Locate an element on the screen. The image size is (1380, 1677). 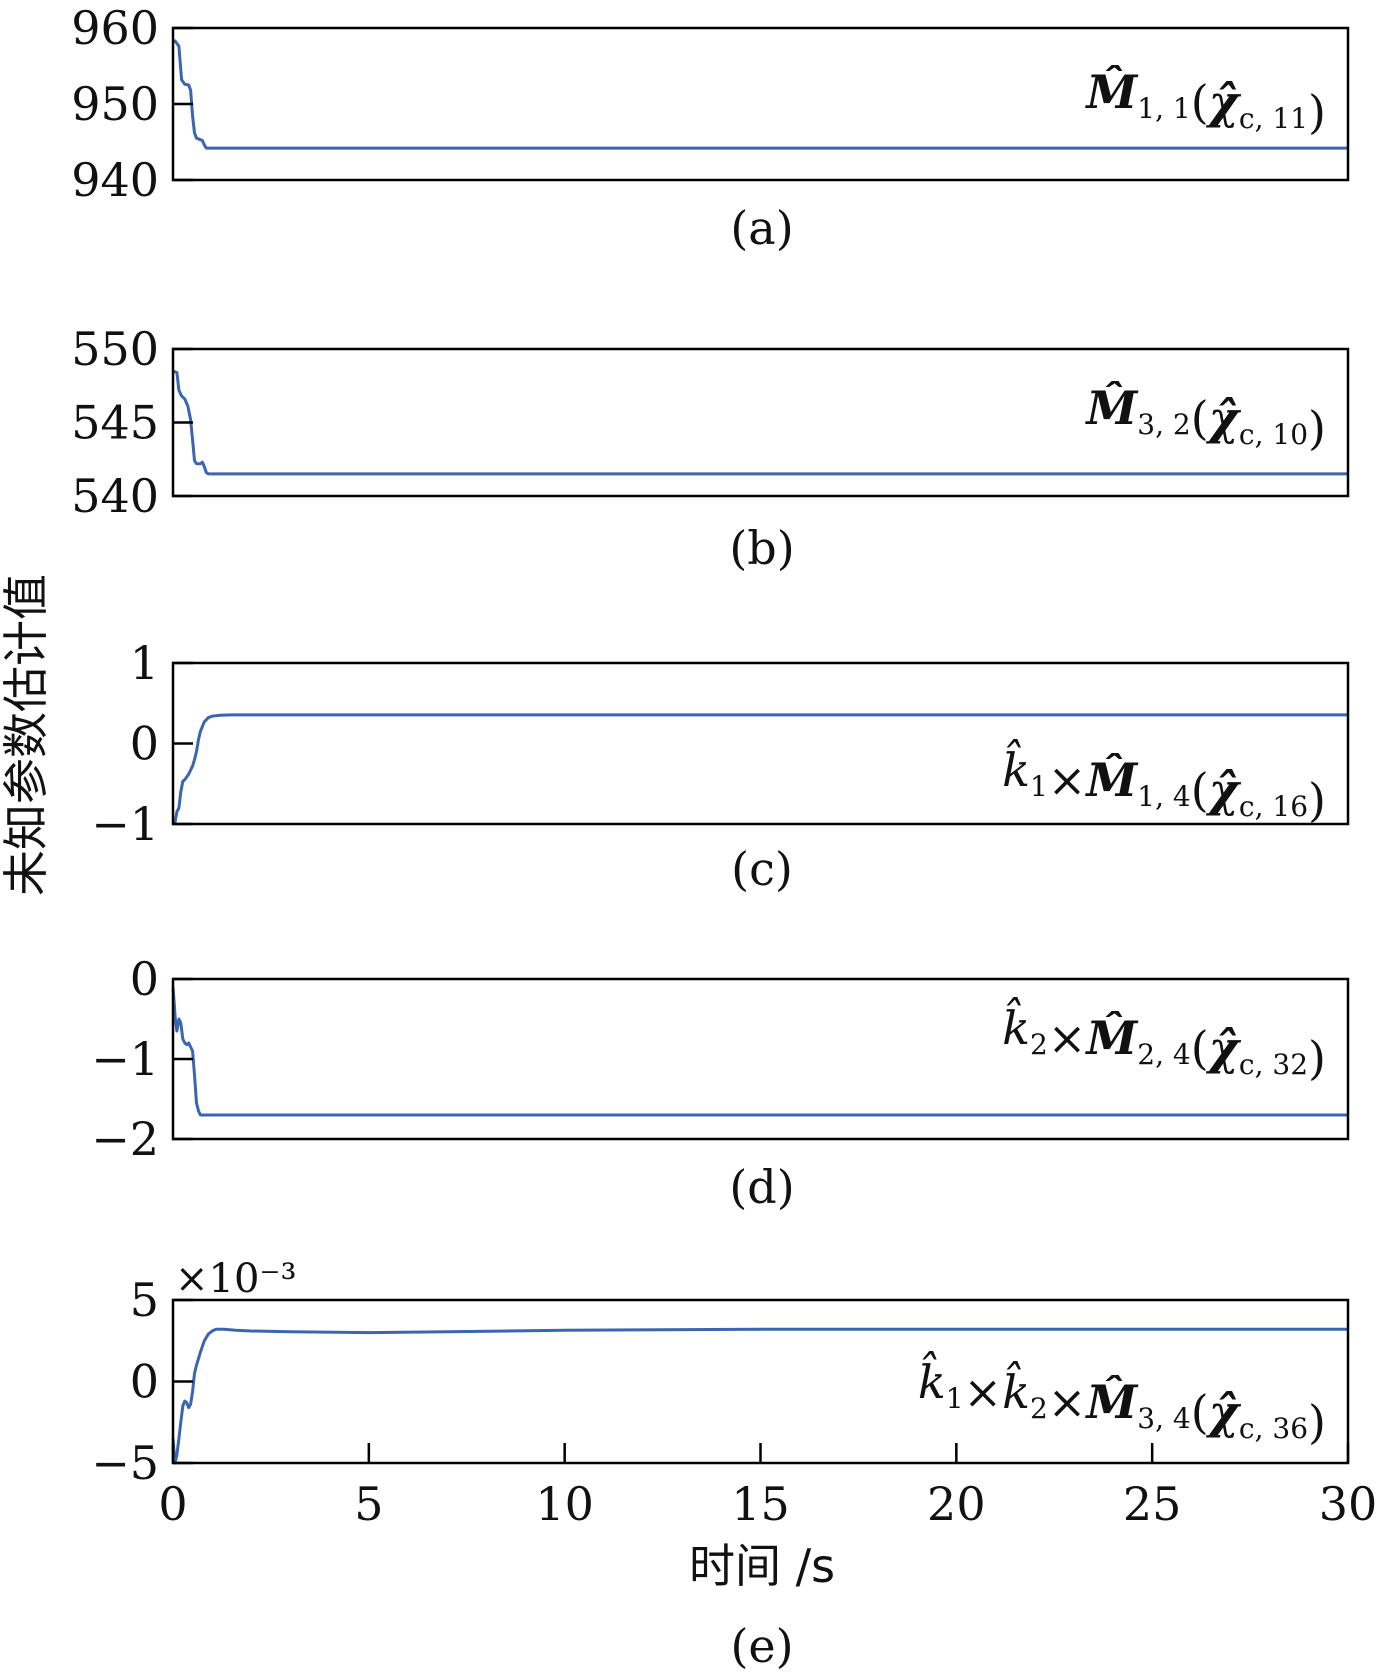
x-axis-ticks: 0 5 10 15 20 25 30 is located at coordinates (767, 1487).